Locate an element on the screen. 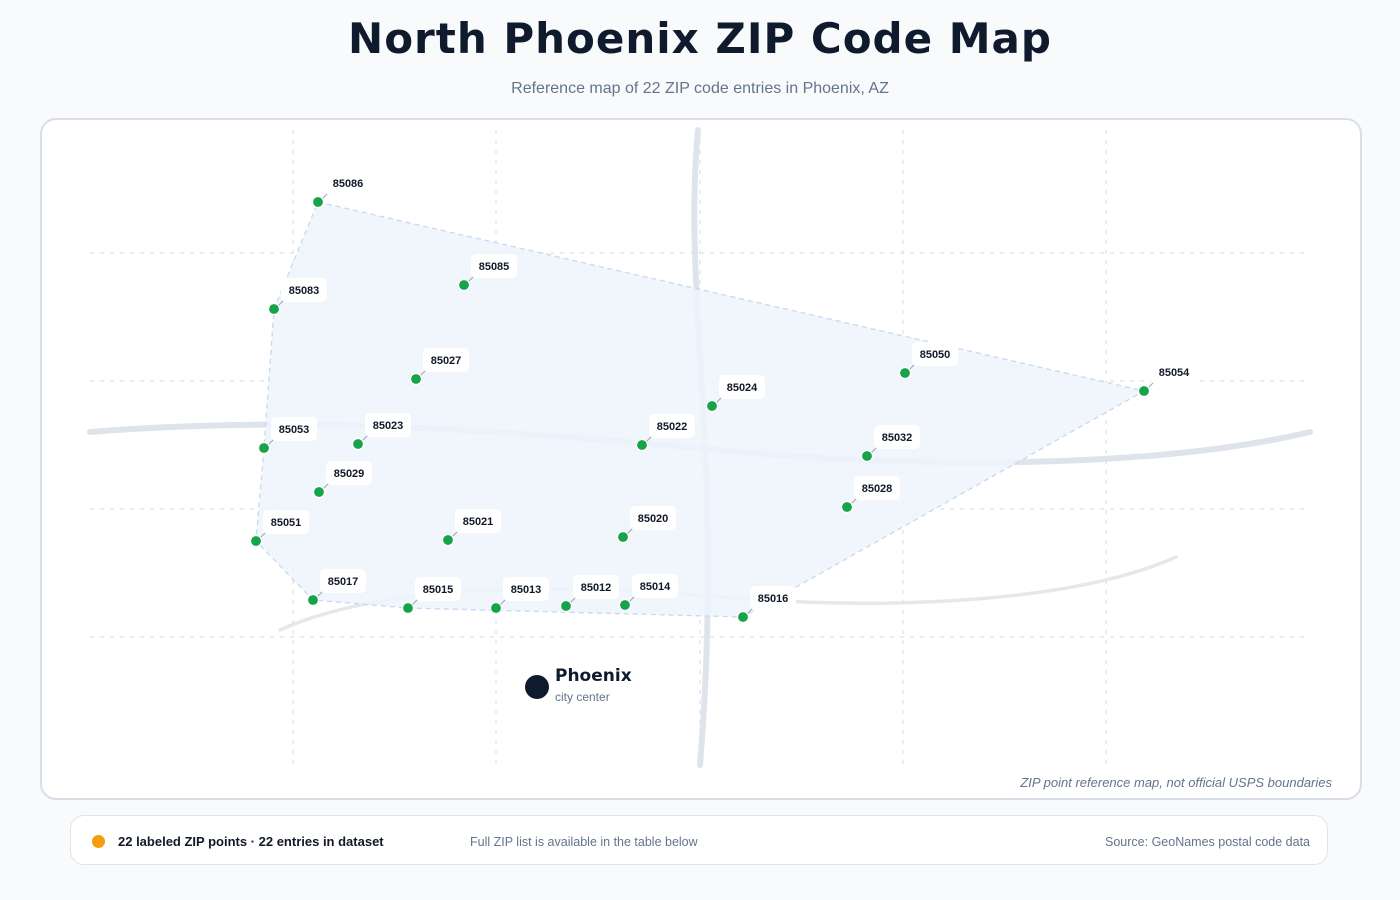 This screenshot has width=1400, height=900. zip-label: 85013 is located at coordinates (526, 590).